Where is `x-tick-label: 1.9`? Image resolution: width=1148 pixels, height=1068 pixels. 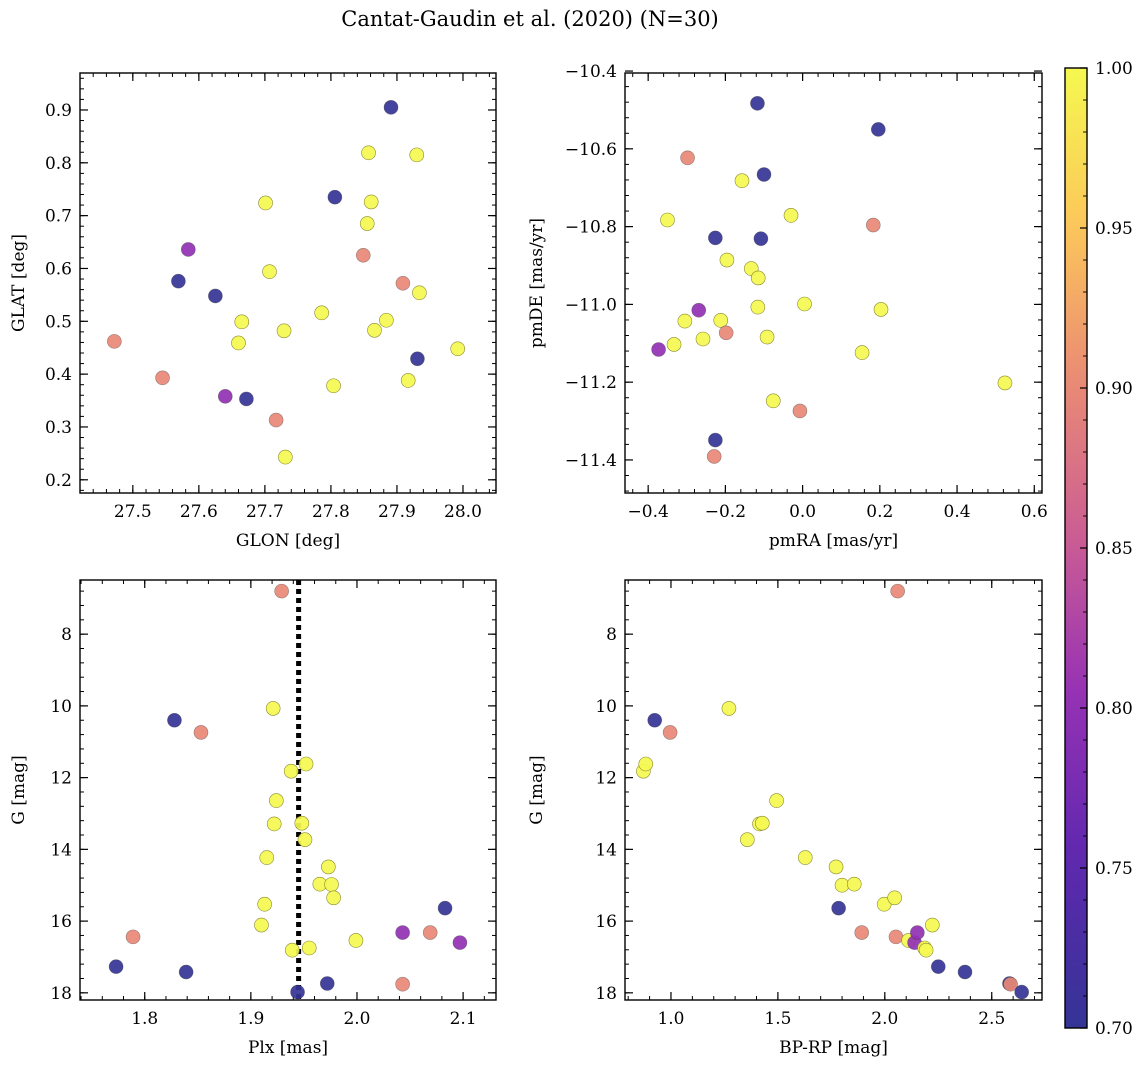
x-tick-label: 1.9 is located at coordinates (250, 1019).